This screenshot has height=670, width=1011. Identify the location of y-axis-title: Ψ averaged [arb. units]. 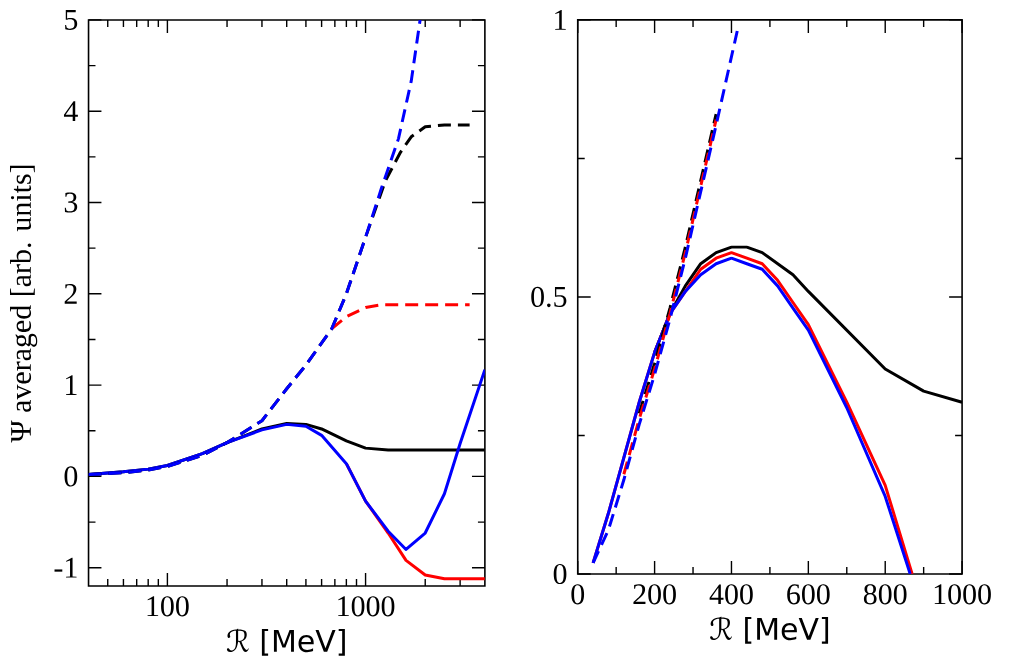
(24, 304).